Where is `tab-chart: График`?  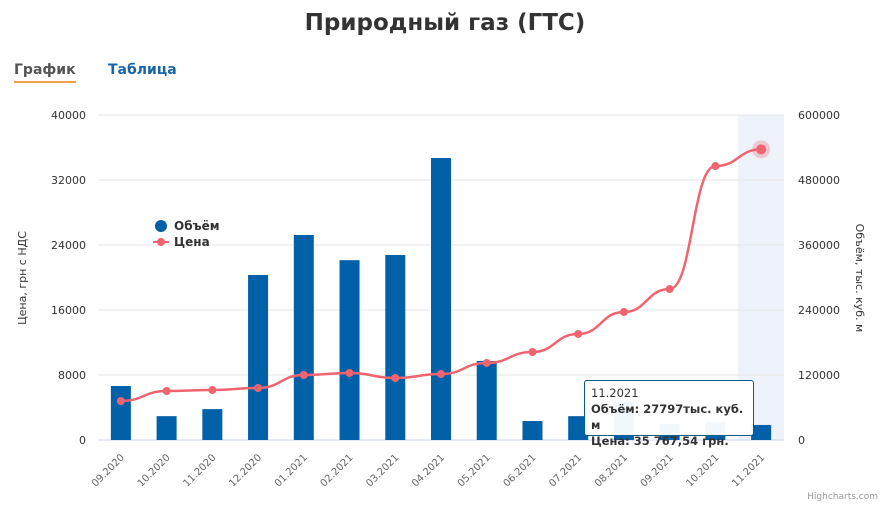 tab-chart: График is located at coordinates (45, 72).